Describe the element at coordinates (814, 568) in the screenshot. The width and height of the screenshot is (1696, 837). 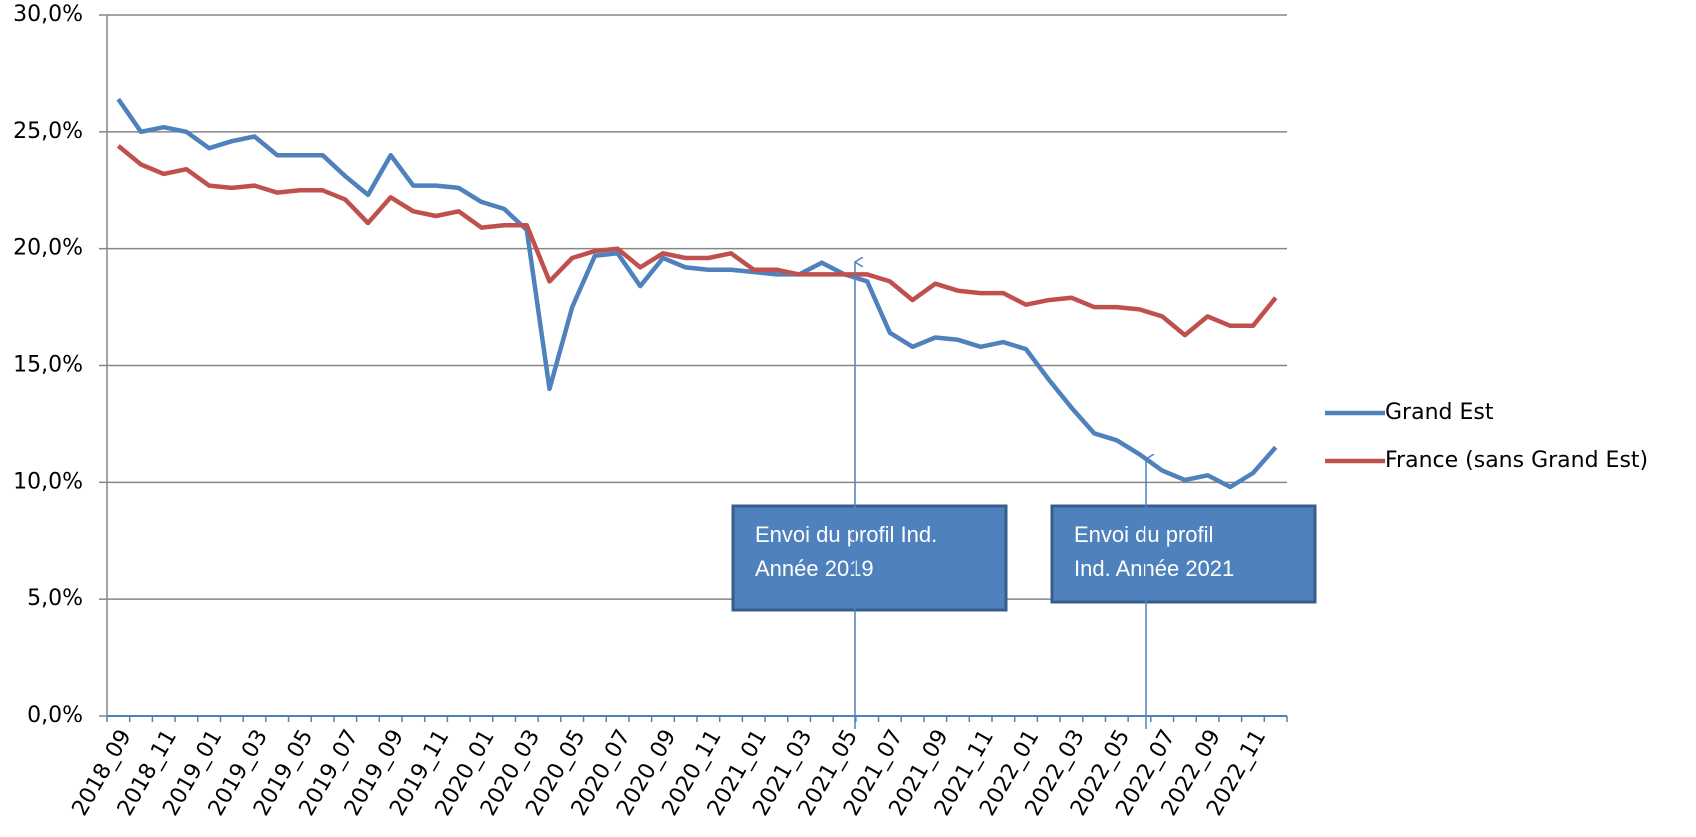
I see `annotation-text: Année 2019` at that location.